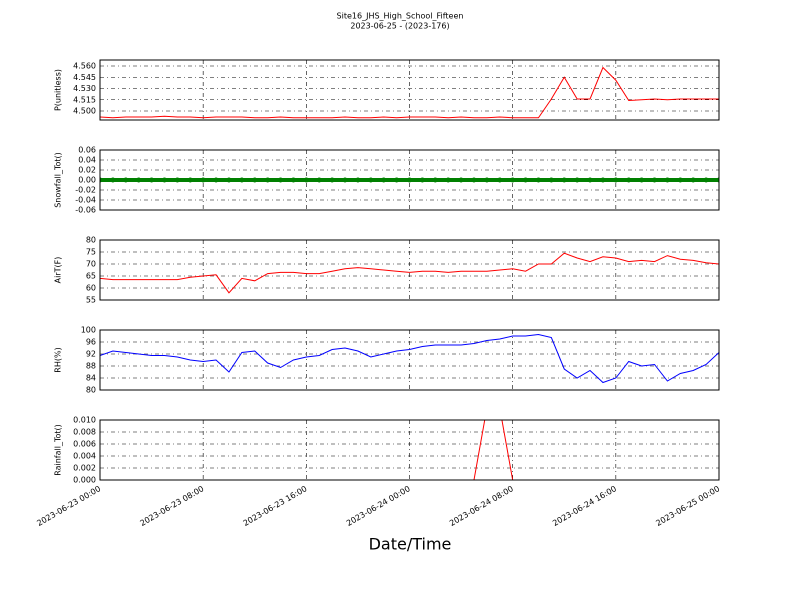  Describe the element at coordinates (87, 160) in the screenshot. I see `y-tick-label: 0.04` at that location.